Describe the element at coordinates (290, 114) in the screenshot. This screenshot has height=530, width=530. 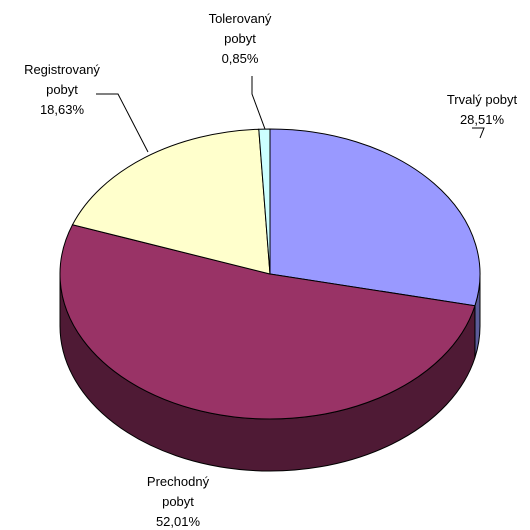
I see `leader-lines` at that location.